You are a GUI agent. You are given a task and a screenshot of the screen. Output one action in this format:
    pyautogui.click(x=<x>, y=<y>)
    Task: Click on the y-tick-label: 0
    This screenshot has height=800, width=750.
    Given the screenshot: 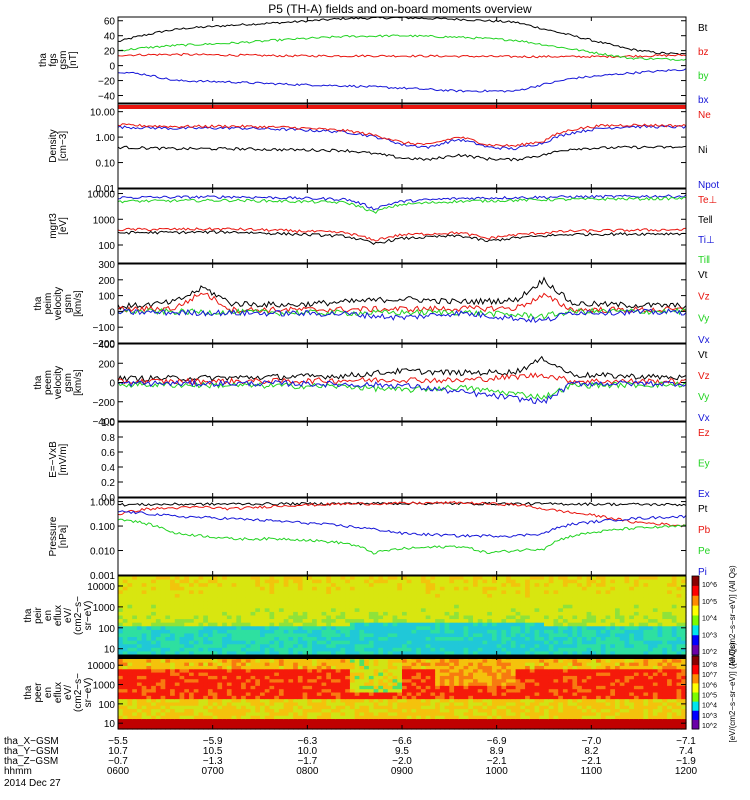 What is the action you would take?
    pyautogui.click(x=112, y=384)
    